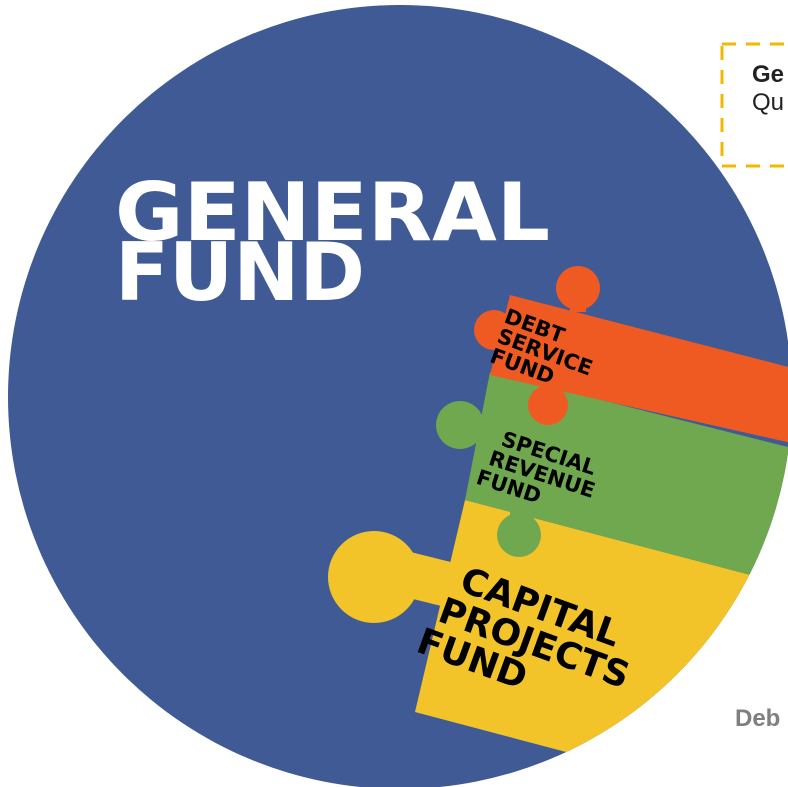 The width and height of the screenshot is (788, 787). Describe the element at coordinates (768, 102) in the screenshot. I see `callout-text: Qu` at that location.